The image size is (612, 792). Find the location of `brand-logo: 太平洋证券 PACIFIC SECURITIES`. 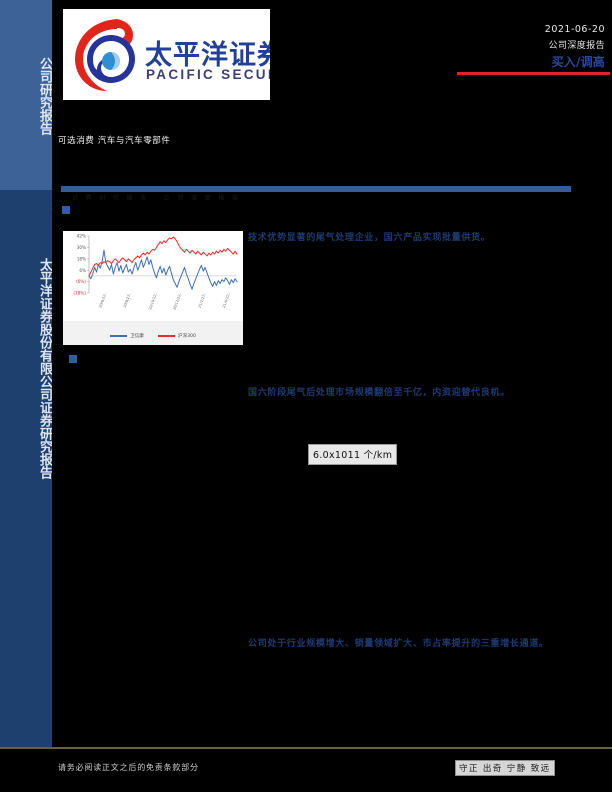

brand-logo: 太平洋证券 PACIFIC SECURITIES is located at coordinates (166, 54).